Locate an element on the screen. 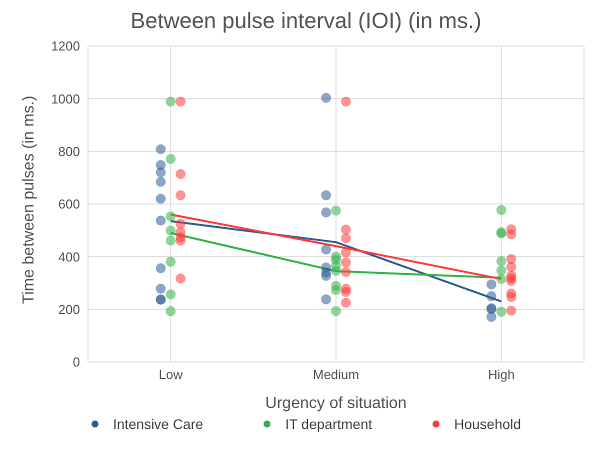 The image size is (612, 463). x-tick-label: Low is located at coordinates (171, 374).